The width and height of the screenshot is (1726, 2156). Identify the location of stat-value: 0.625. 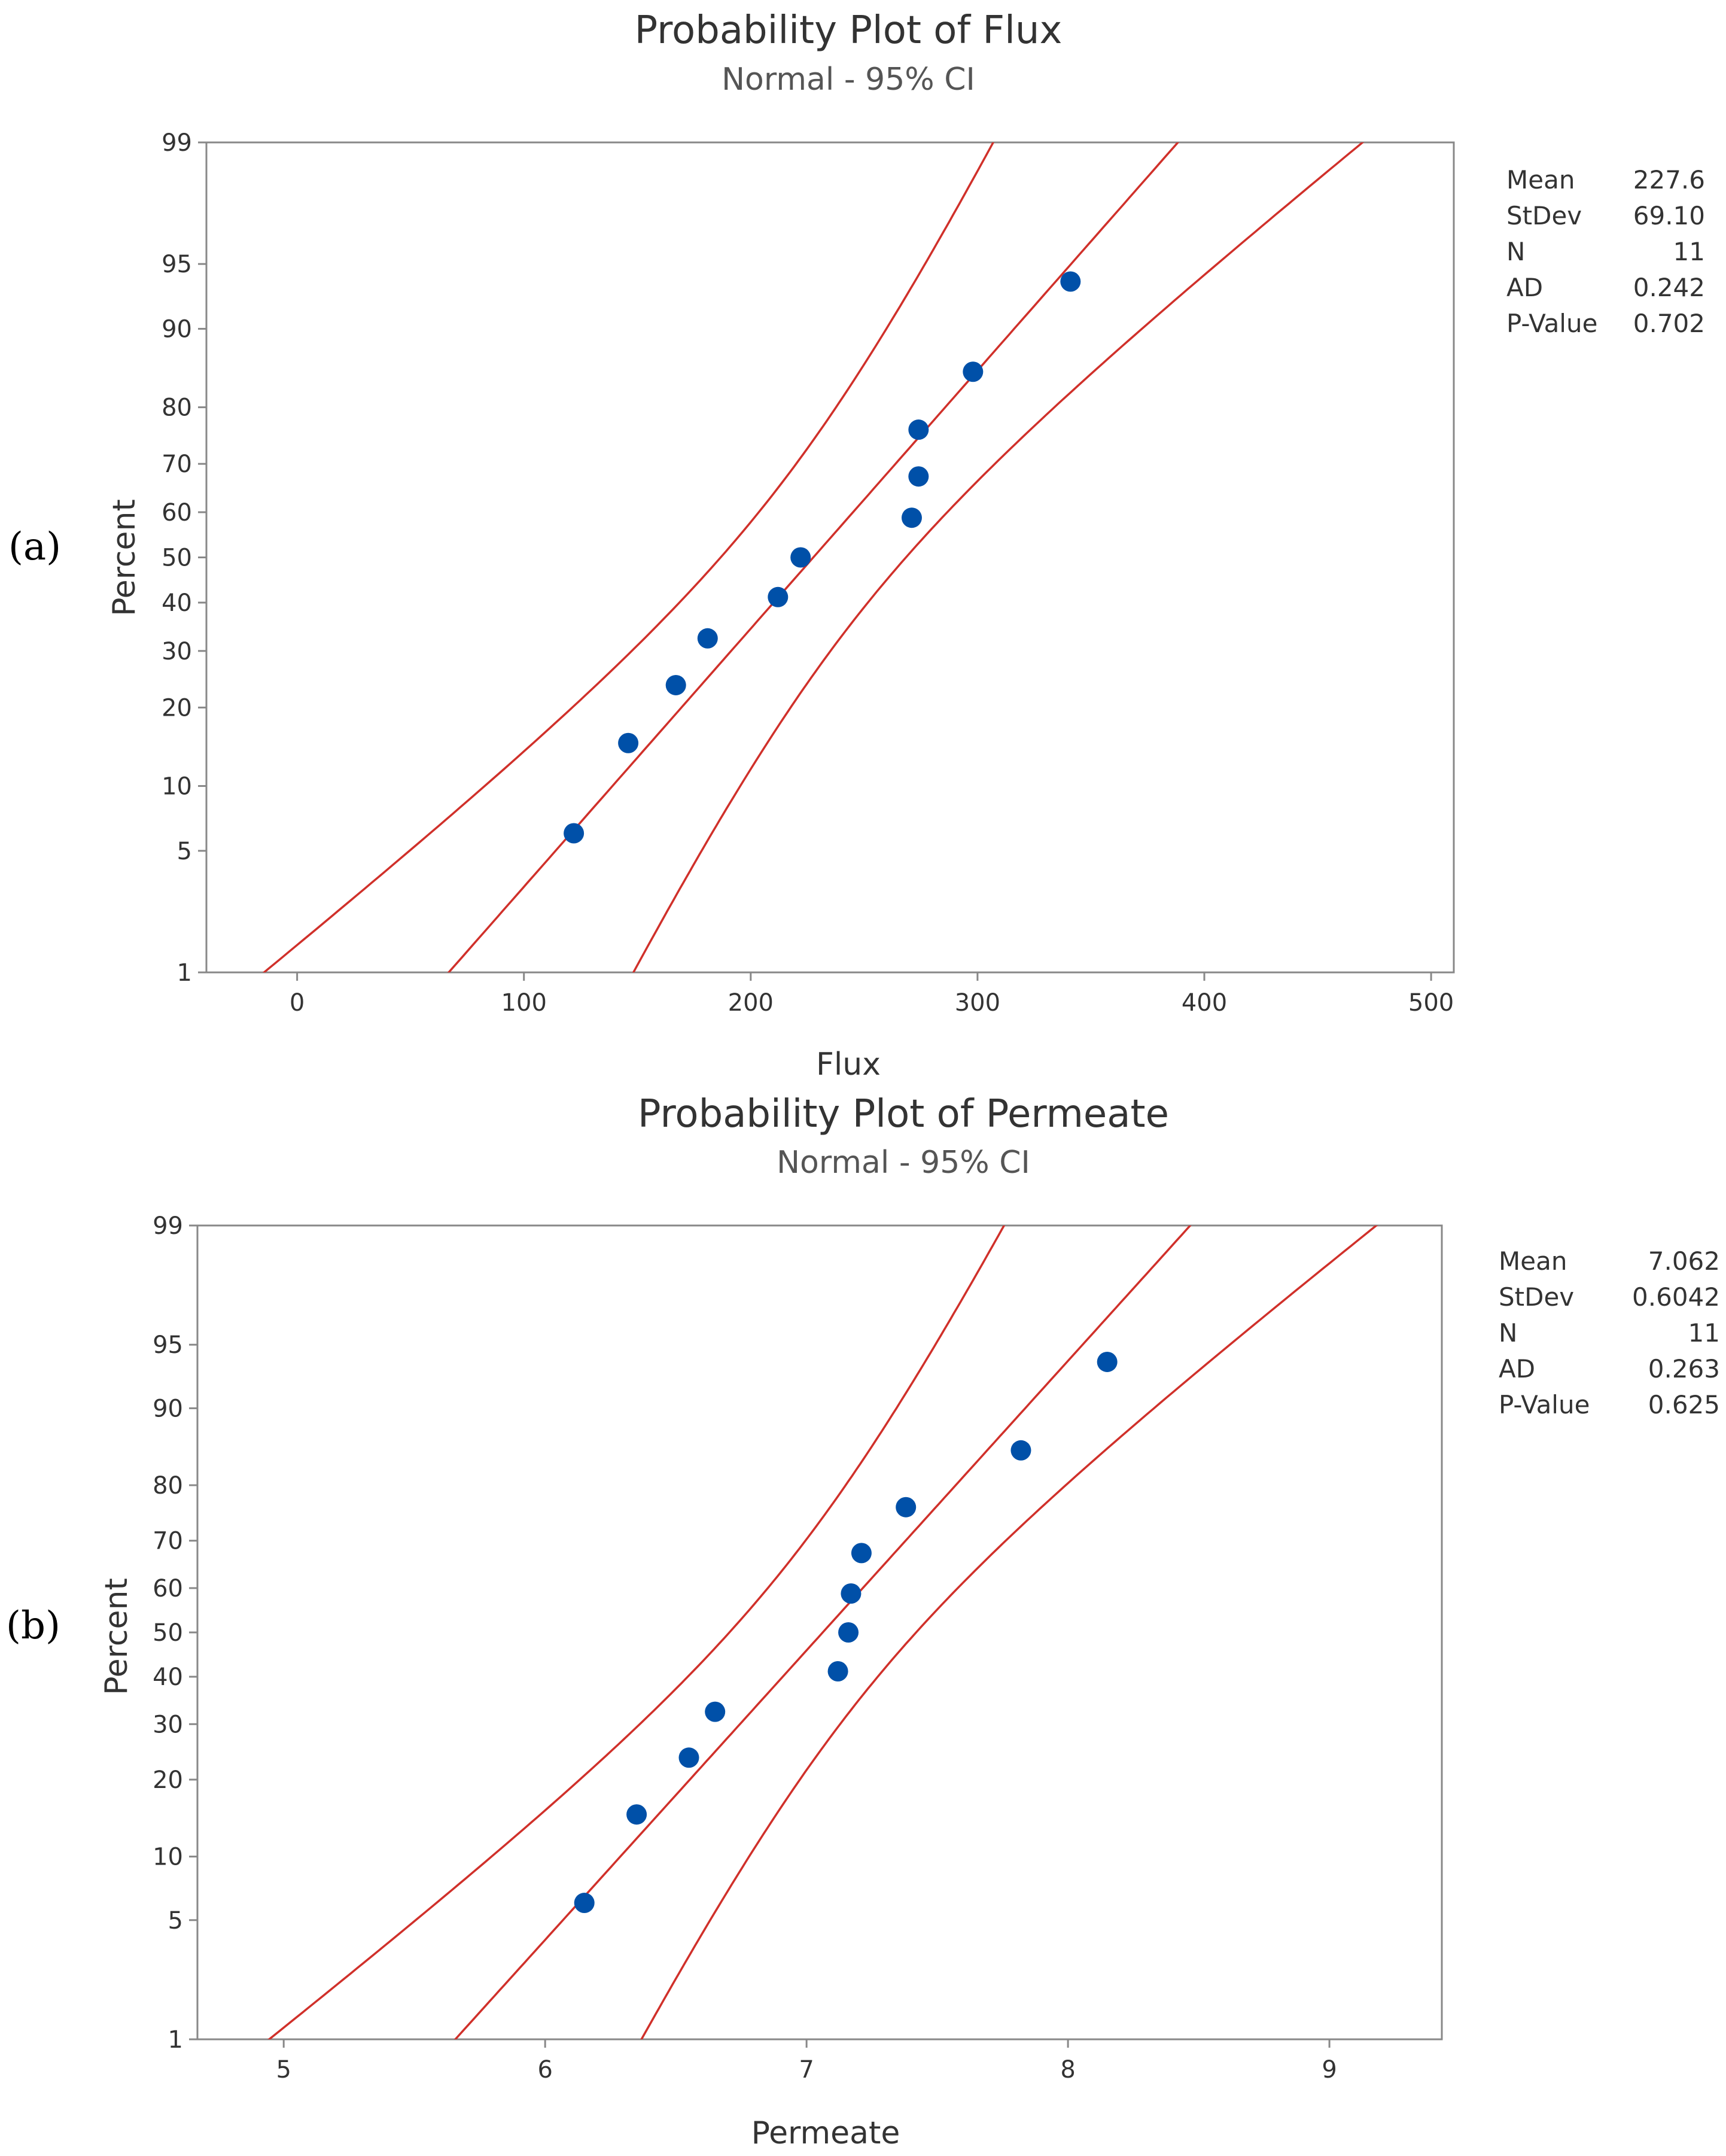
(1684, 1404).